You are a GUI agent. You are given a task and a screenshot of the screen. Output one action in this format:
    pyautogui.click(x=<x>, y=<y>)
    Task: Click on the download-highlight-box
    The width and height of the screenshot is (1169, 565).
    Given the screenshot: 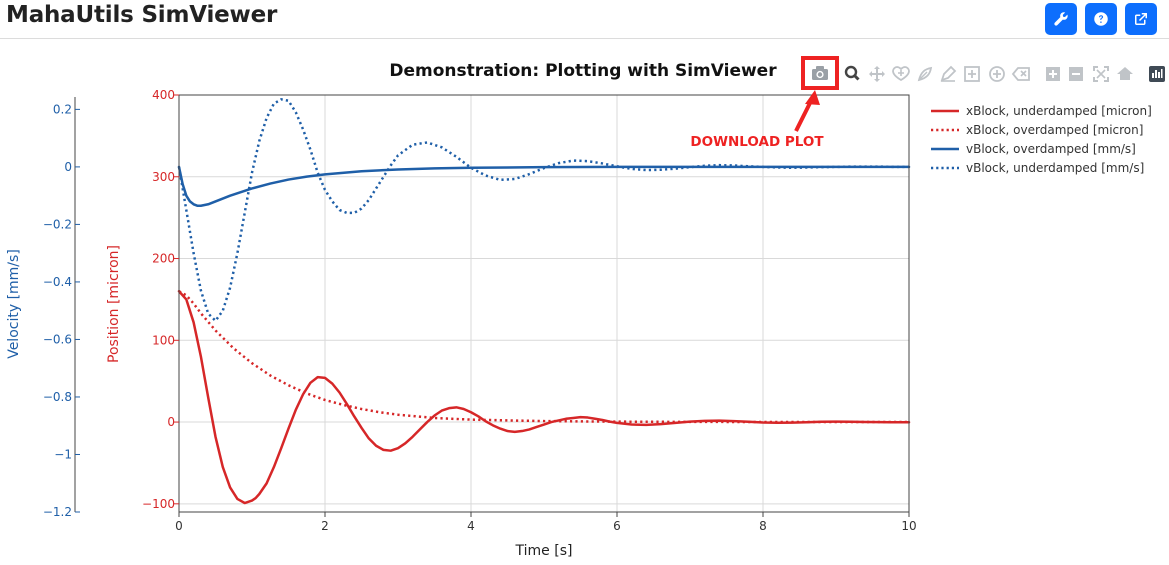 What is the action you would take?
    pyautogui.click(x=820, y=73)
    